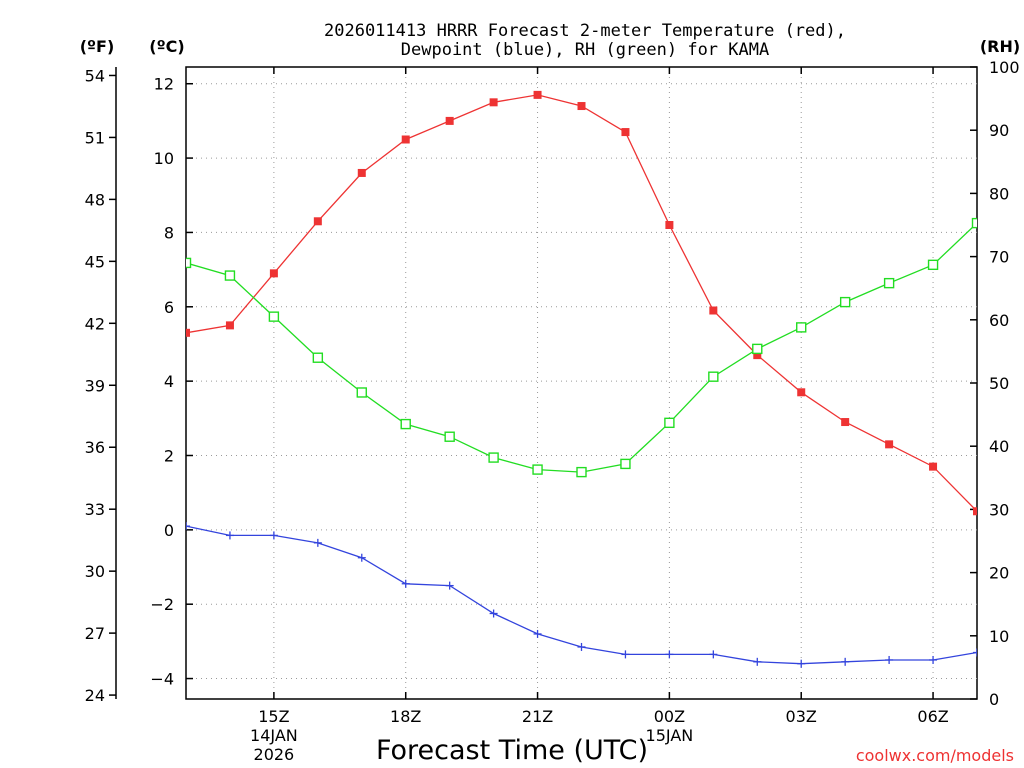 This screenshot has width=1024, height=768. I want to click on fahrenheit-tick-label: 24, so click(95, 695).